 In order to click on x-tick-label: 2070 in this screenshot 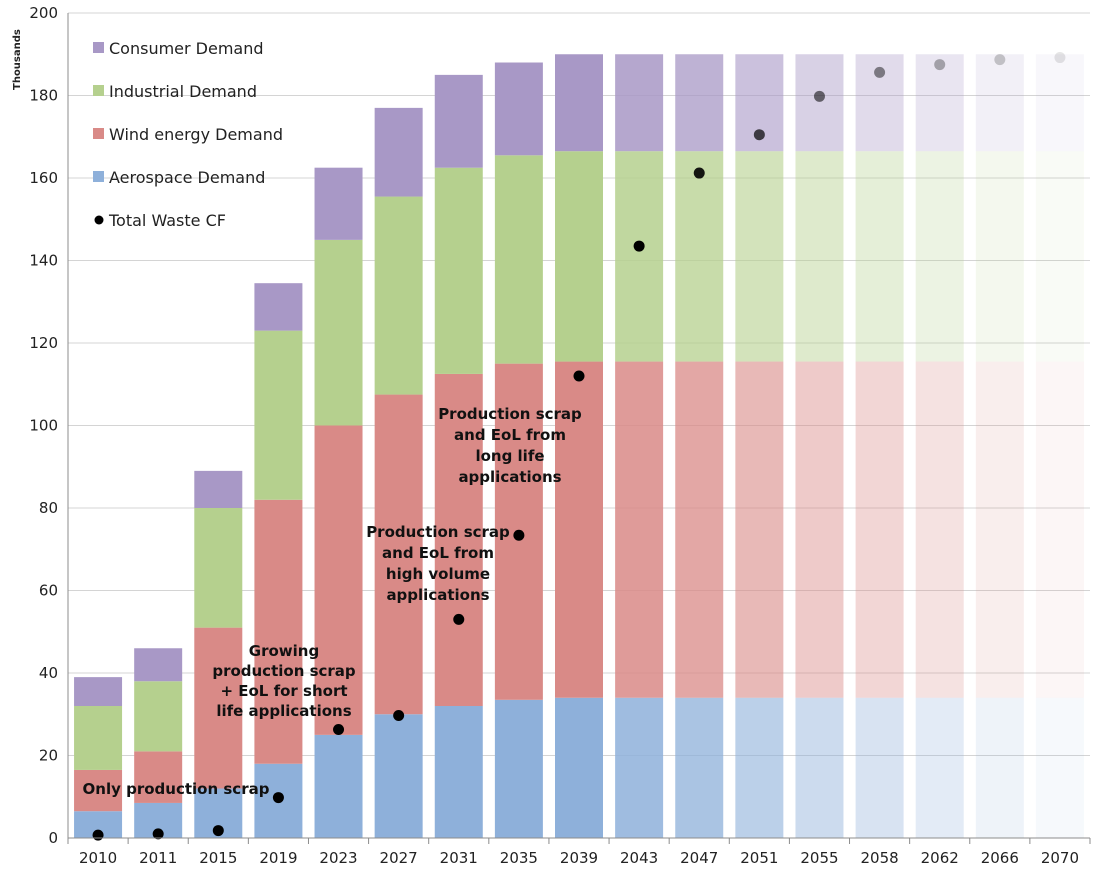, I will do `click(1060, 858)`.